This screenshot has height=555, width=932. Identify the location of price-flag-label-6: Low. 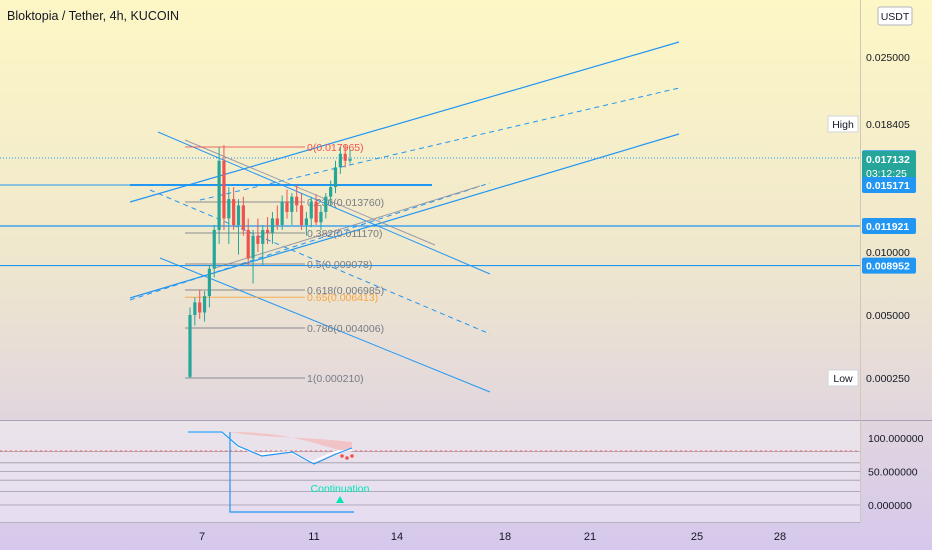
(843, 379).